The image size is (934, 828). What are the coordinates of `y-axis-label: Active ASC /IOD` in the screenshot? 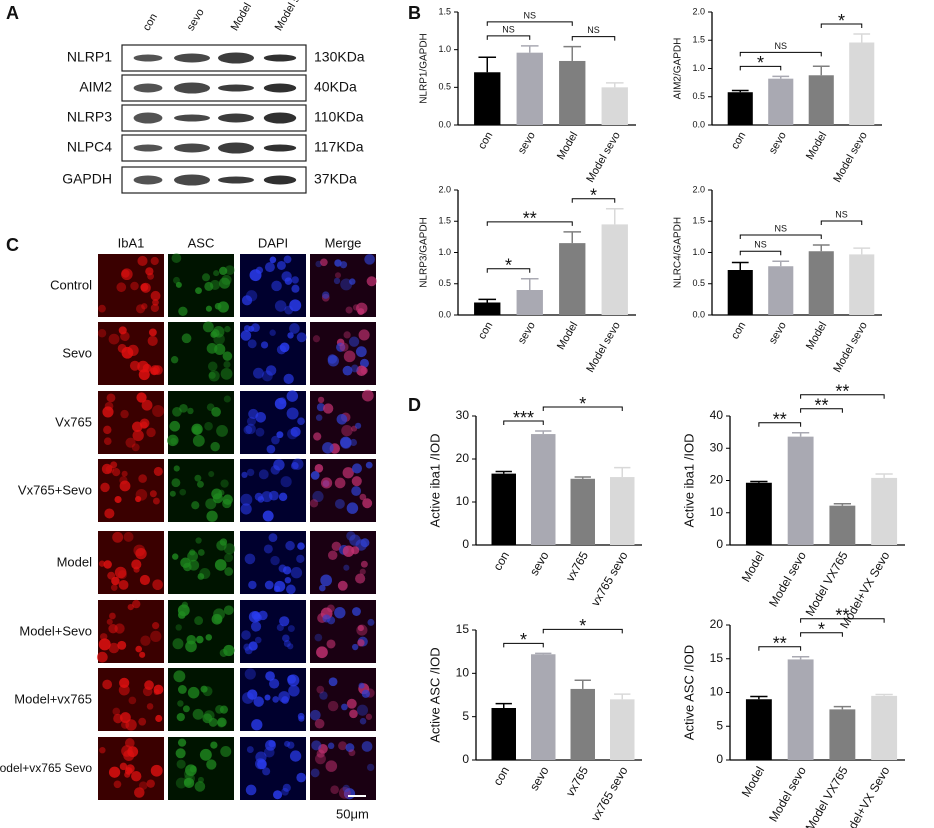 It's located at (688, 692).